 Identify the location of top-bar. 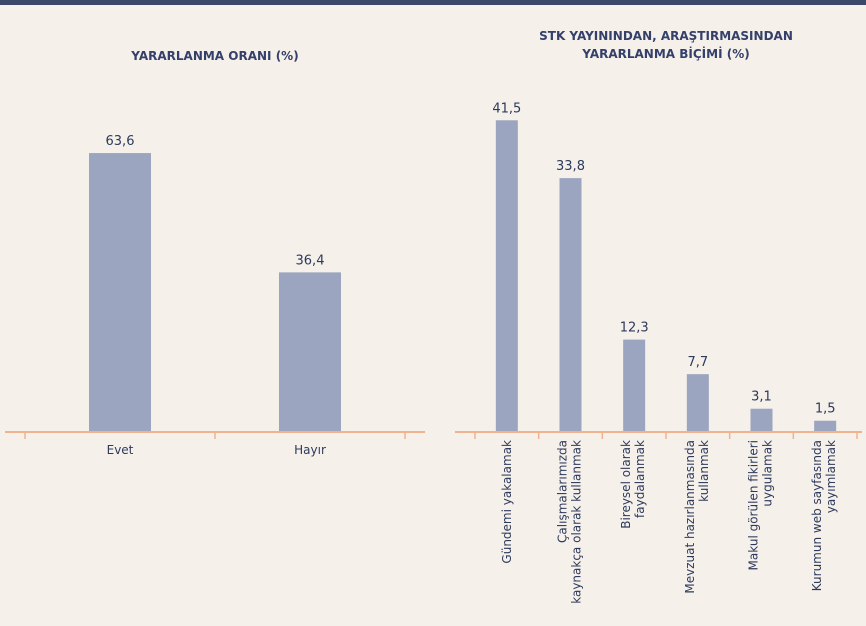
(433, 2).